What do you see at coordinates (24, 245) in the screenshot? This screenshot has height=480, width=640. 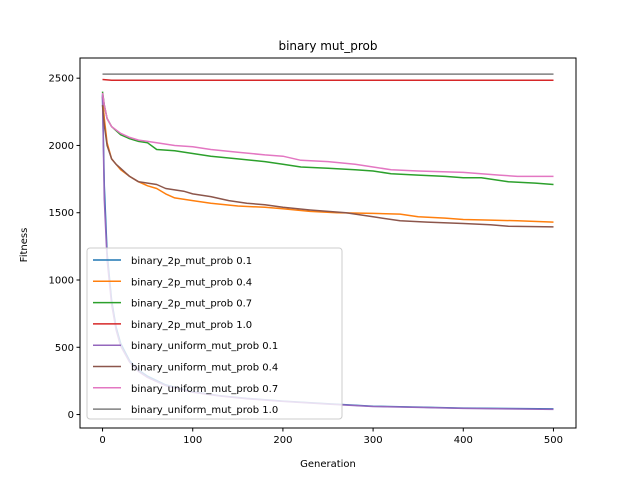 I see `y-axis-label: Fitness` at bounding box center [24, 245].